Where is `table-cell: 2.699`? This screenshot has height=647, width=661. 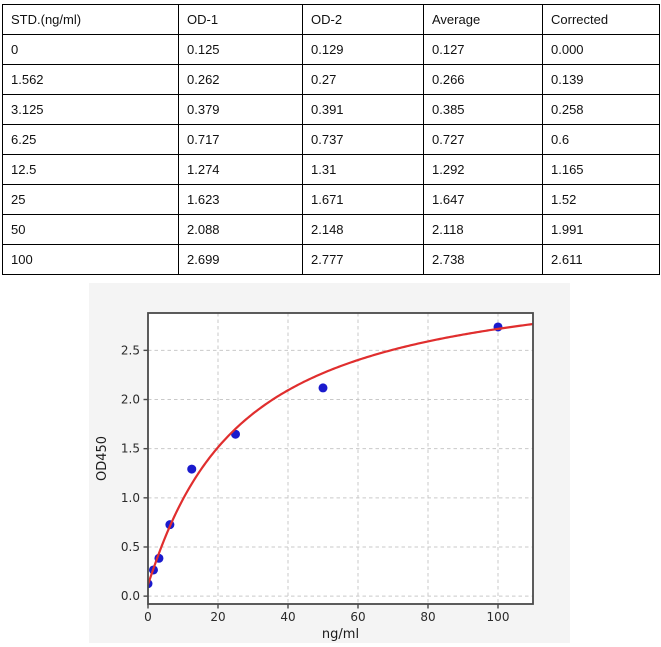 table-cell: 2.699 is located at coordinates (240, 259).